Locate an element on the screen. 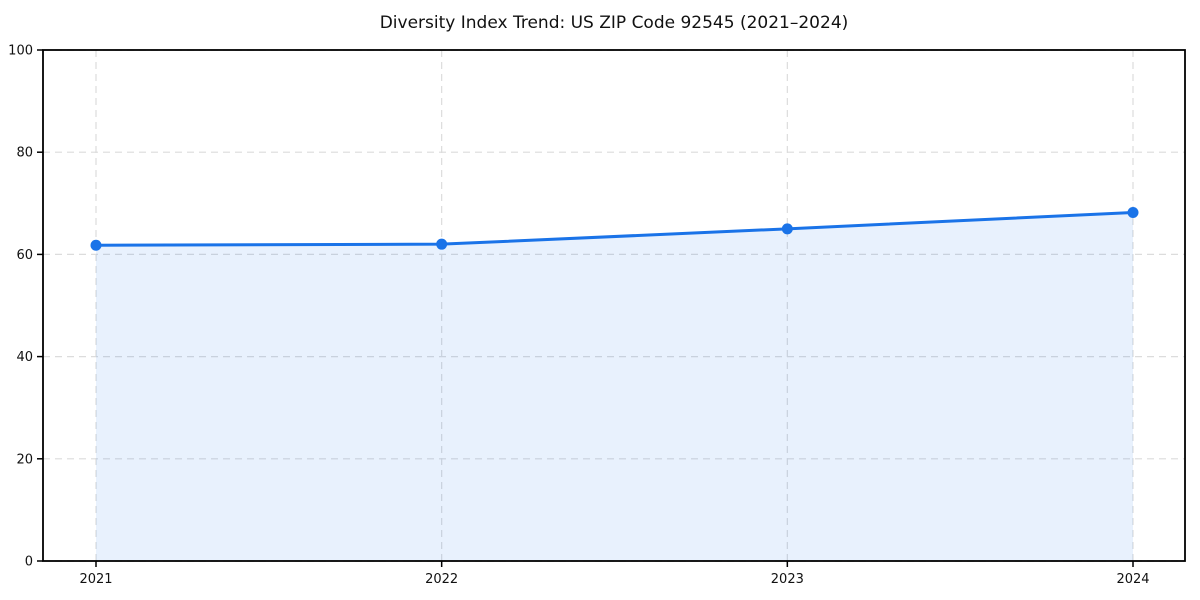  y-tick-label-20: 20 is located at coordinates (24, 459).